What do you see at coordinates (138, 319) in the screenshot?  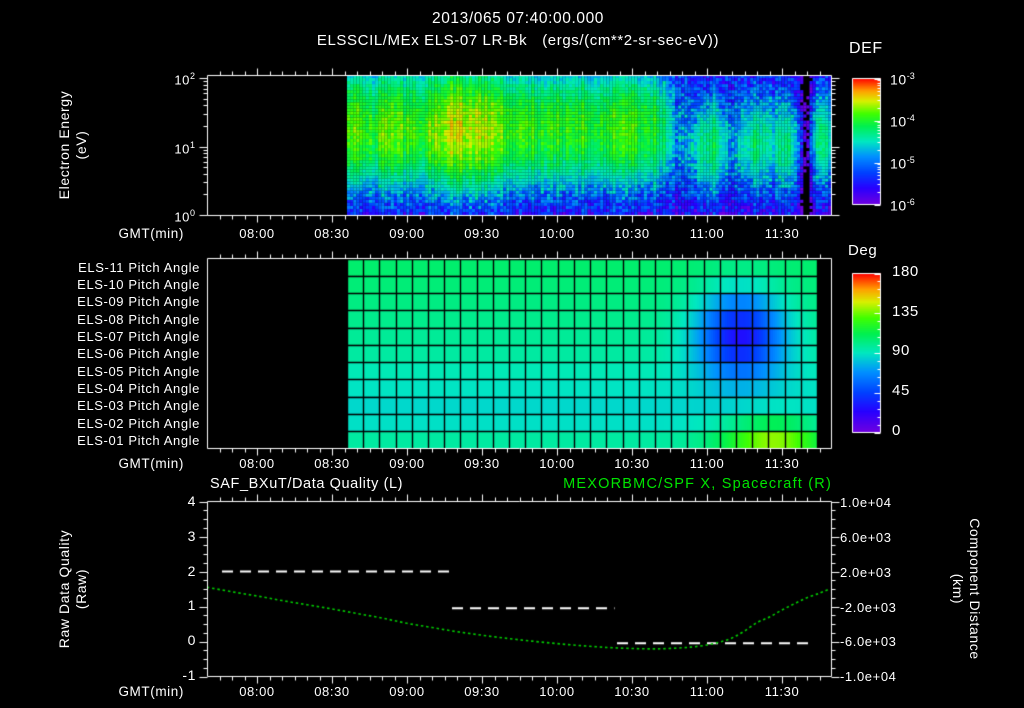 I see `row-label-els08: ELS-08 Pitch Angle` at bounding box center [138, 319].